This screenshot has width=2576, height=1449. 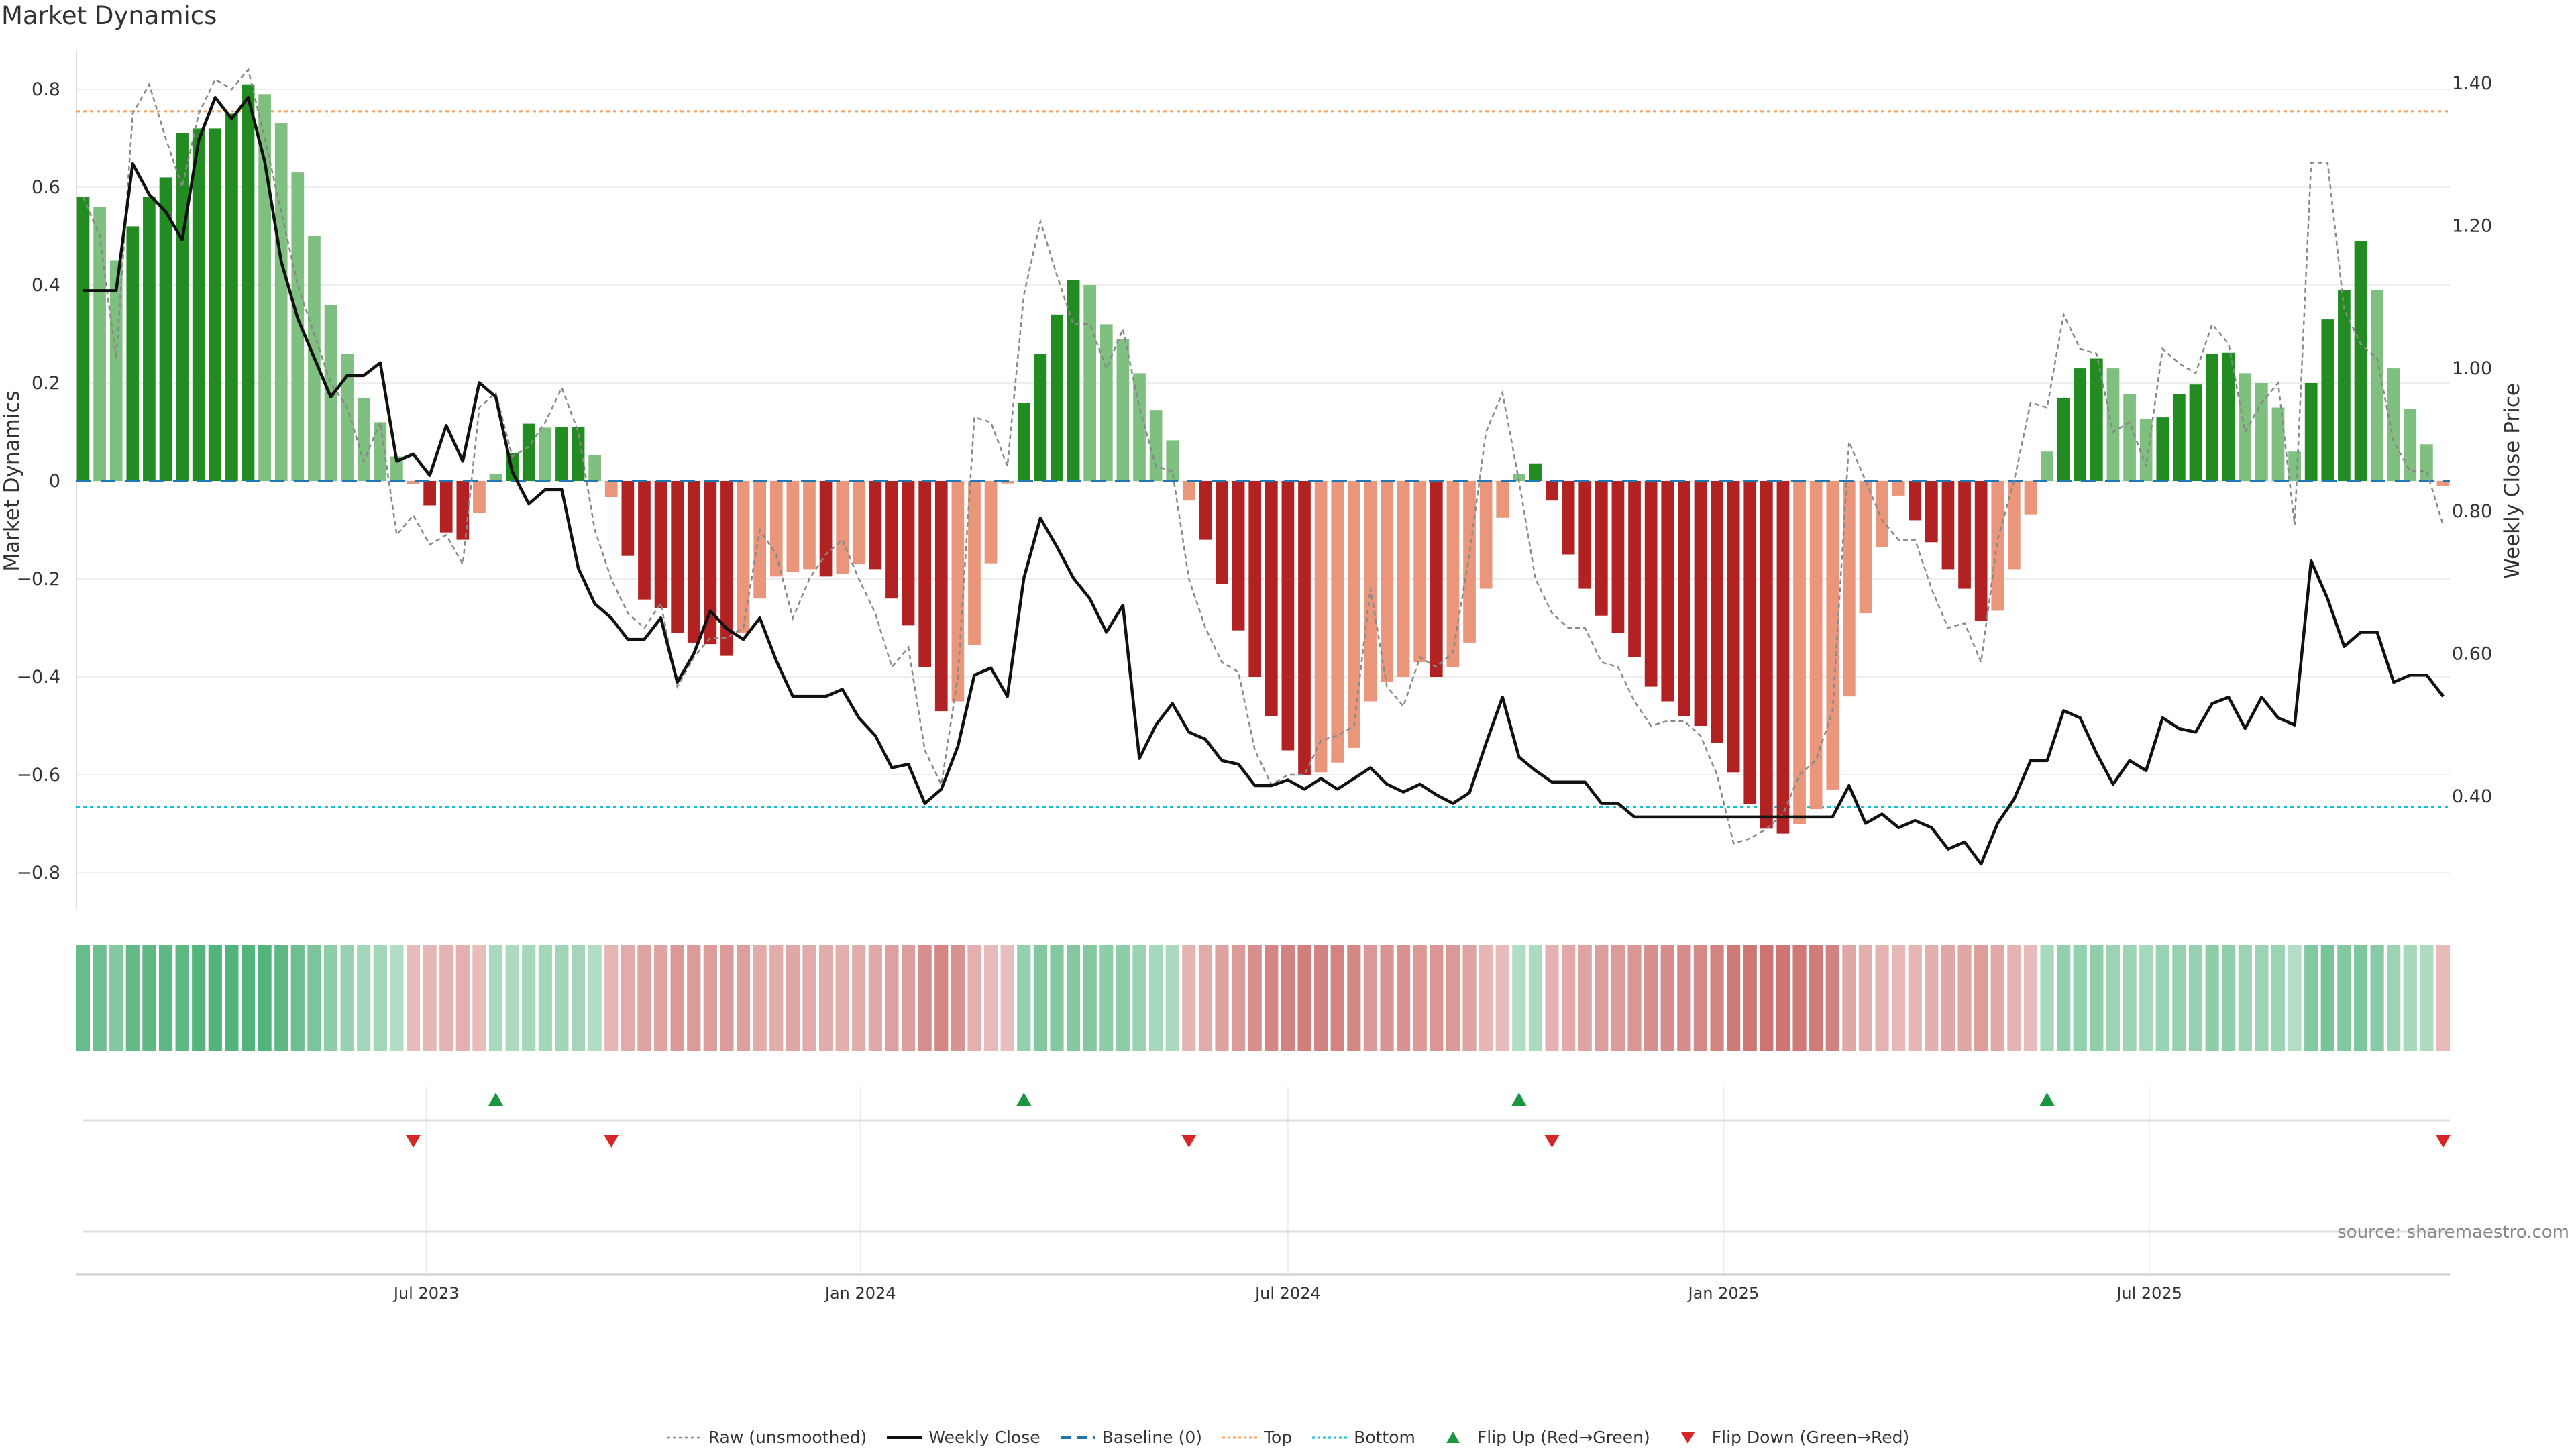 I want to click on y2-tick-label: 0.60, so click(x=2472, y=653).